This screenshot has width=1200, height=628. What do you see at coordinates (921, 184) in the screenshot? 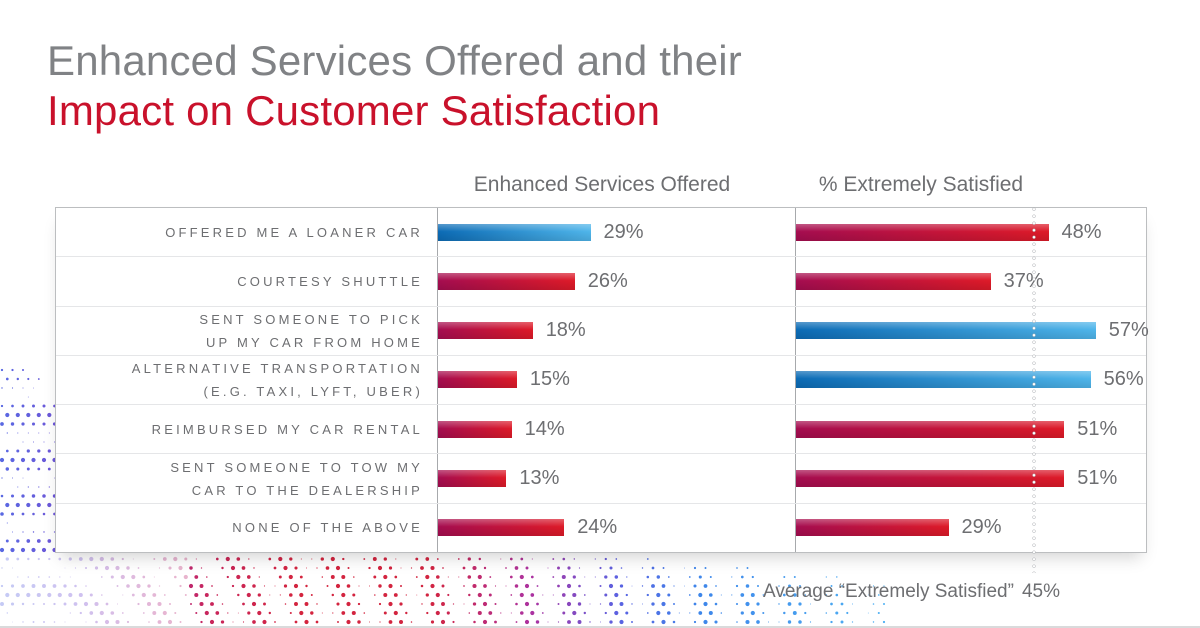
I see `column-header-satisfied: % Extremely Satisfied` at bounding box center [921, 184].